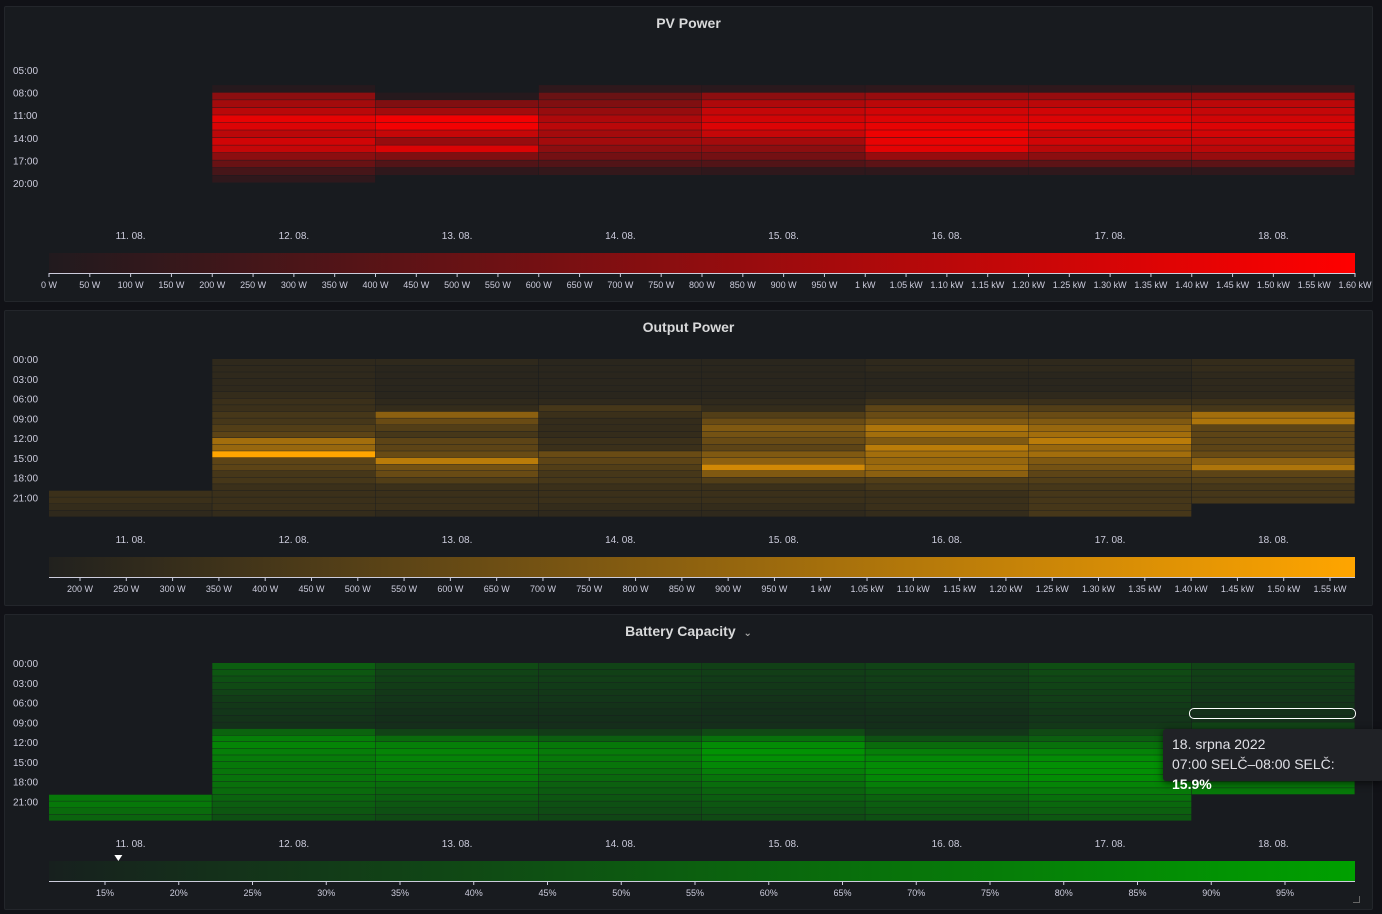  I want to click on battery-capacity-title: Battery Capacity ⌄, so click(688, 631).